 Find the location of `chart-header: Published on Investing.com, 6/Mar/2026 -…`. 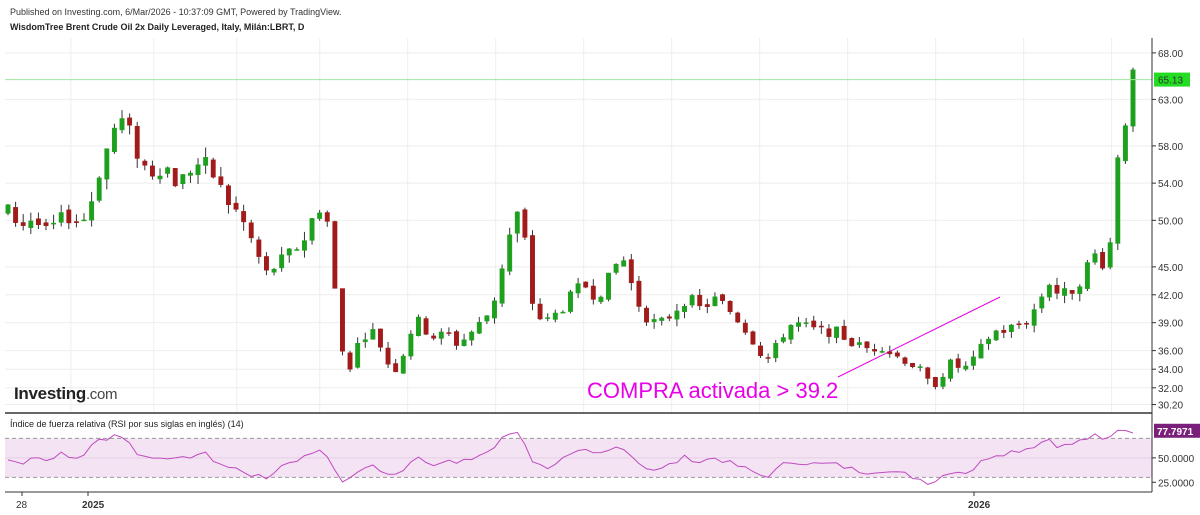

chart-header: Published on Investing.com, 6/Mar/2026 -… is located at coordinates (176, 20).